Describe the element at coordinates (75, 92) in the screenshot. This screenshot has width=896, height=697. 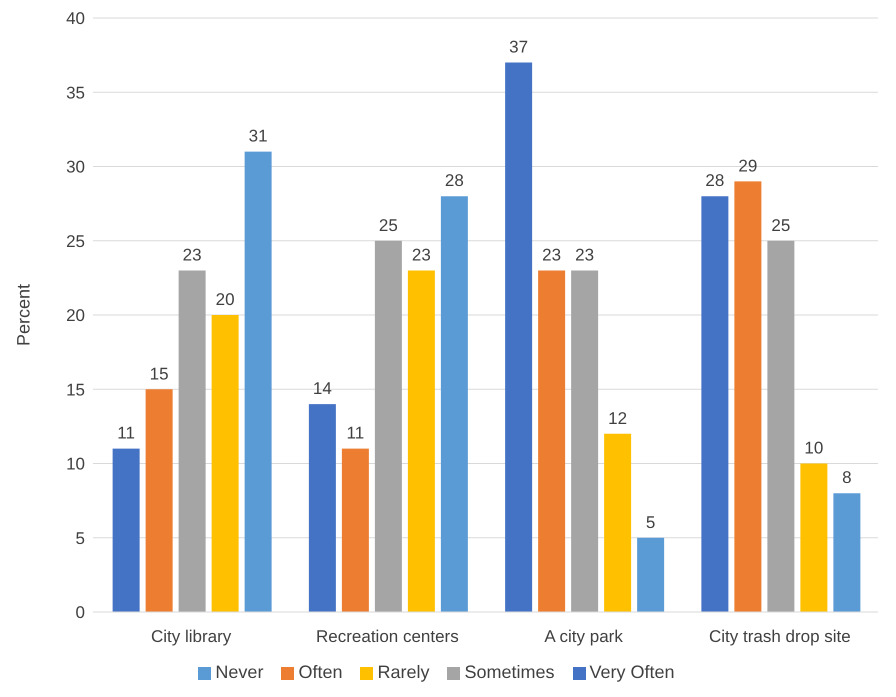
I see `y-tick-label: 35` at that location.